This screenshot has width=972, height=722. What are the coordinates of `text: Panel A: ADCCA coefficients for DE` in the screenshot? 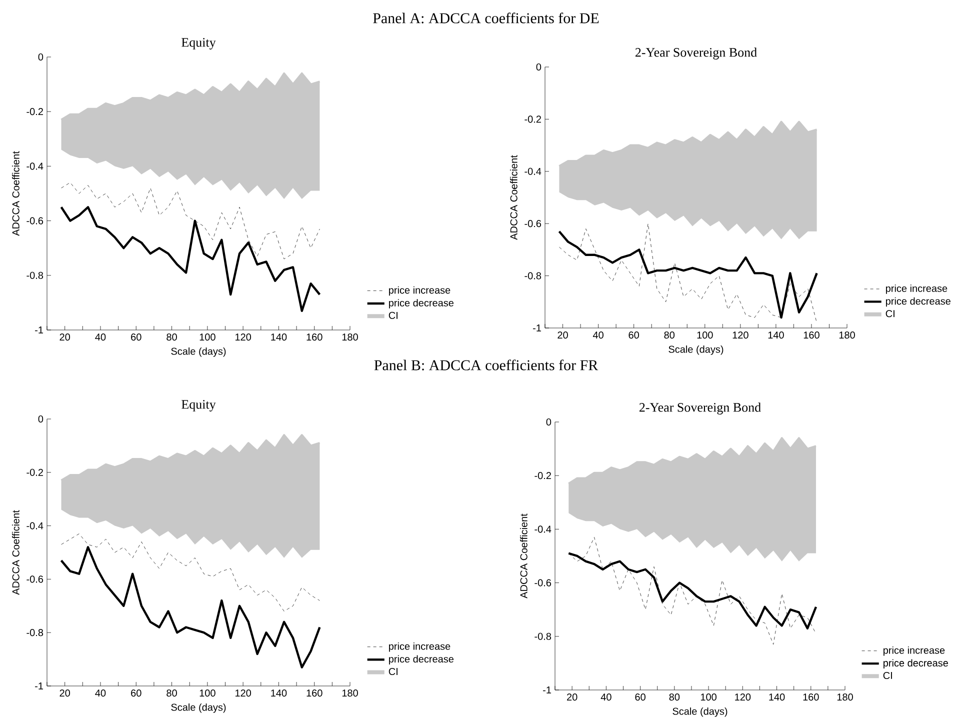 It's located at (486, 18).